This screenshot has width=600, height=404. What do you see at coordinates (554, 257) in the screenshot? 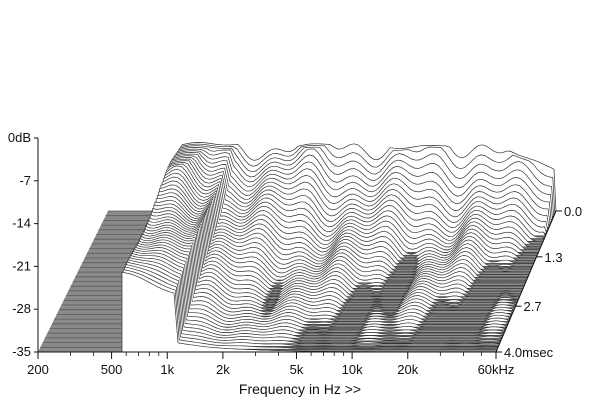
I see `z-tick-label: 1.3` at bounding box center [554, 257].